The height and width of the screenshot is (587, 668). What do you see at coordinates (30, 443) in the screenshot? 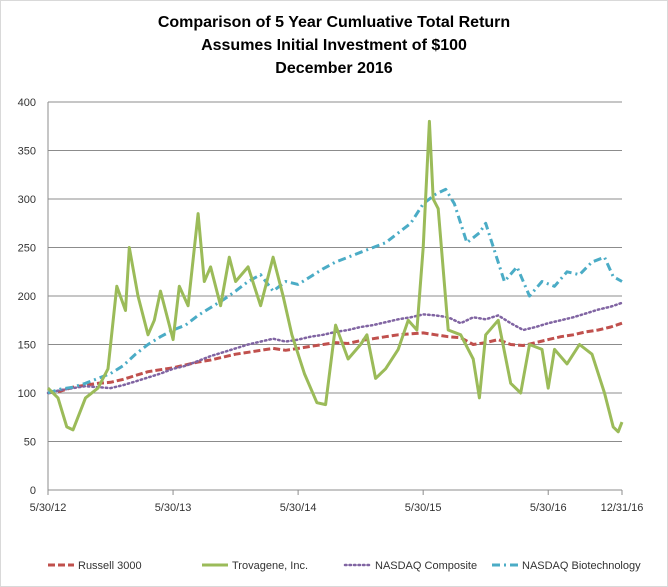
I see `y-tick-label-50: 50` at bounding box center [30, 443].